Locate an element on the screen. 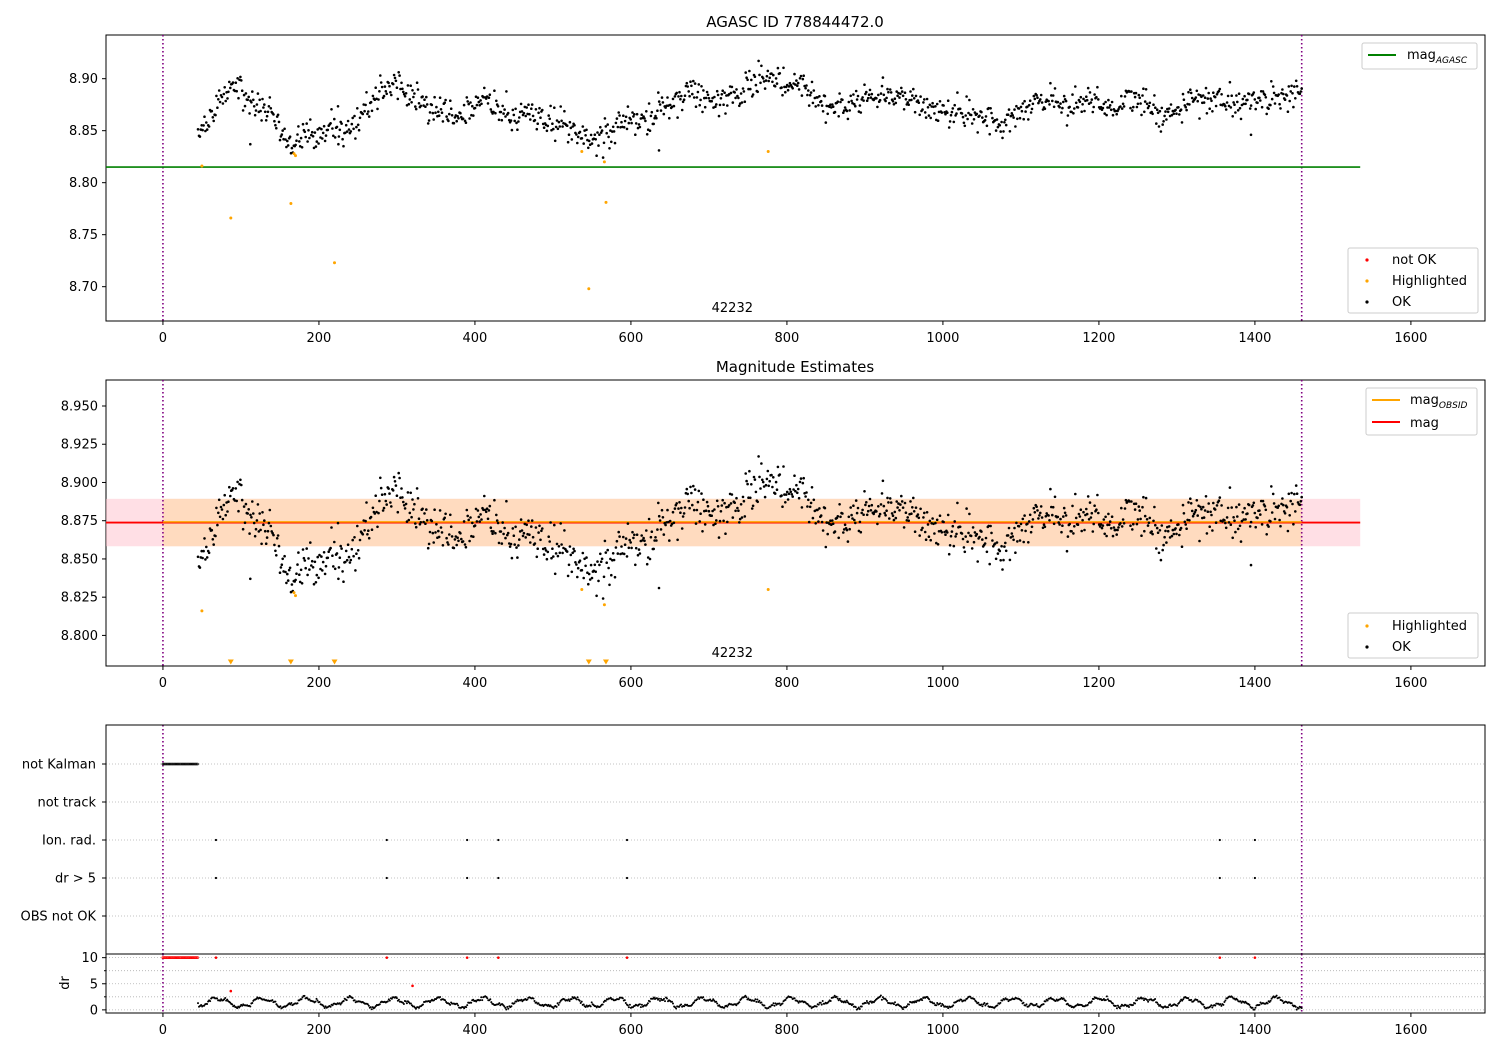 The width and height of the screenshot is (1500, 1050). x-tick-label: 1200 is located at coordinates (1098, 1030).